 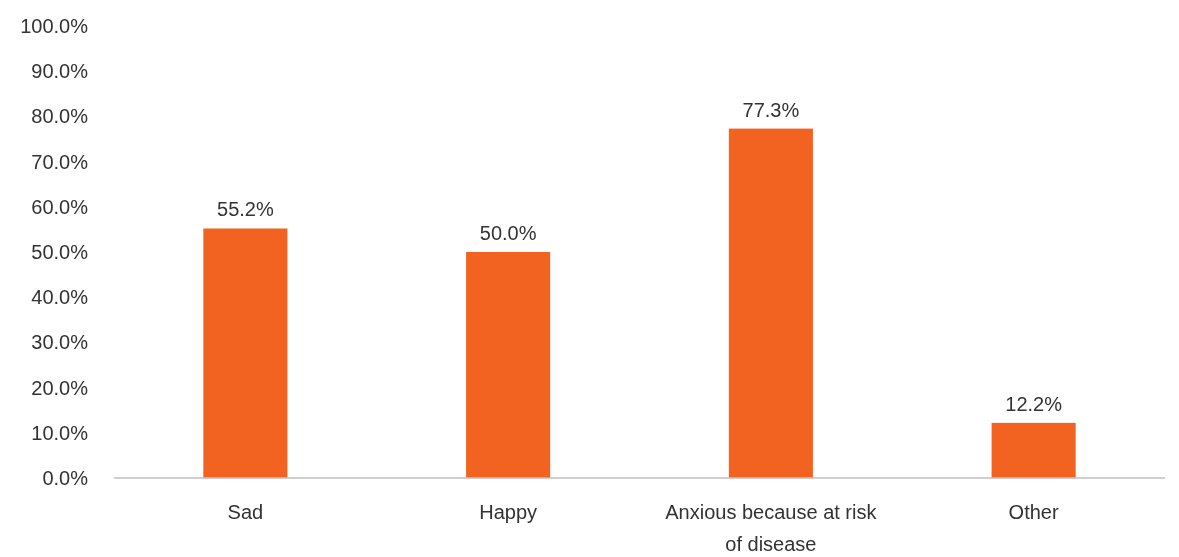 I want to click on y-tick-label: 40.0%, so click(x=60, y=297).